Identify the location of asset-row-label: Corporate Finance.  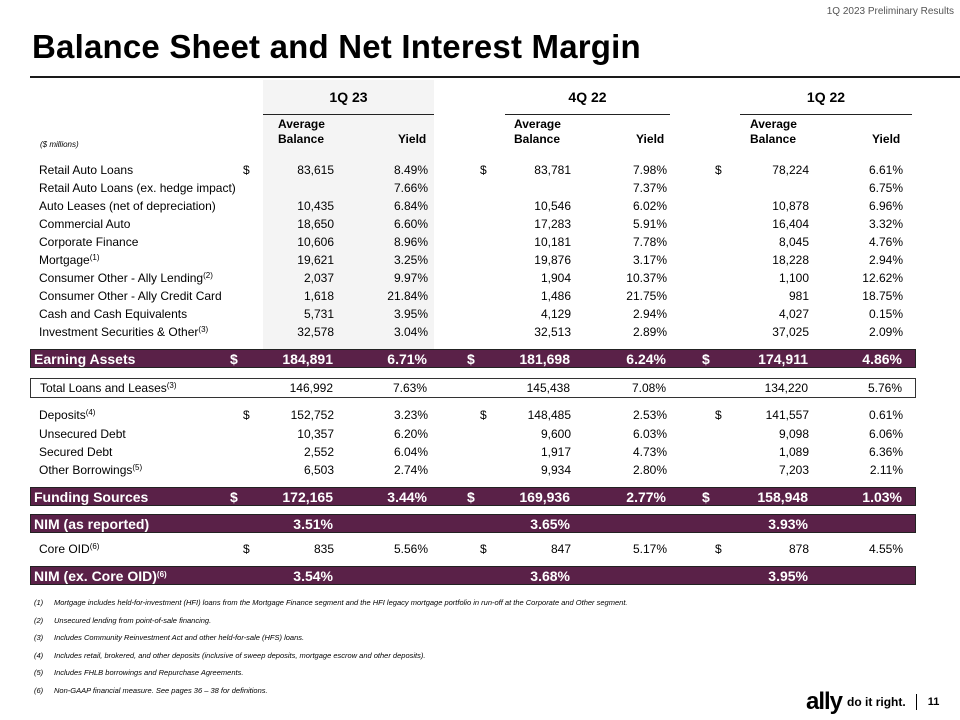
(88, 242).